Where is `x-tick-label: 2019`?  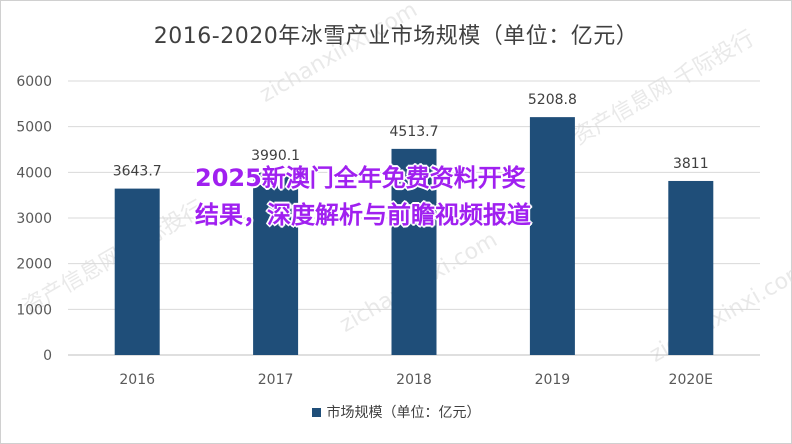
x-tick-label: 2019 is located at coordinates (553, 380).